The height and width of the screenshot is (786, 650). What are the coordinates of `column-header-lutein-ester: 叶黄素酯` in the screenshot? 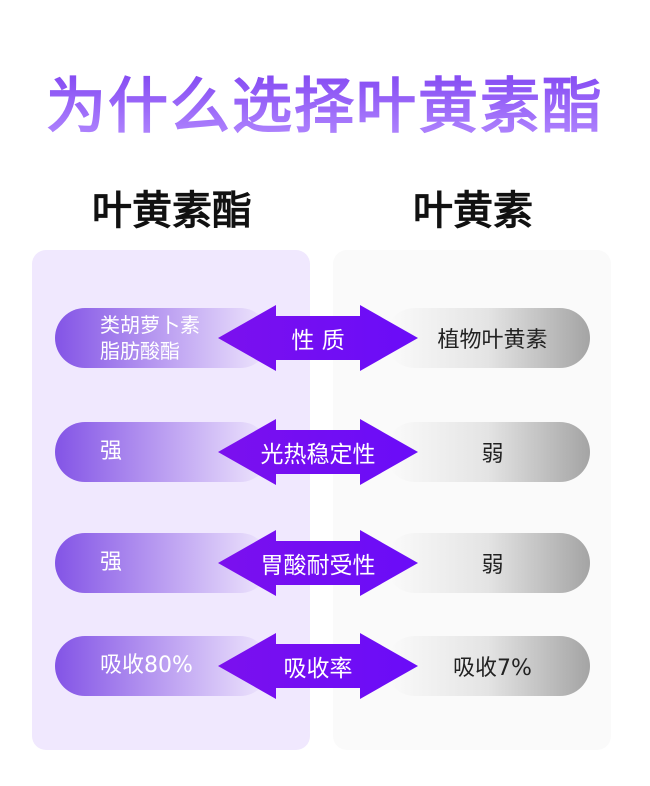 It's located at (172, 211).